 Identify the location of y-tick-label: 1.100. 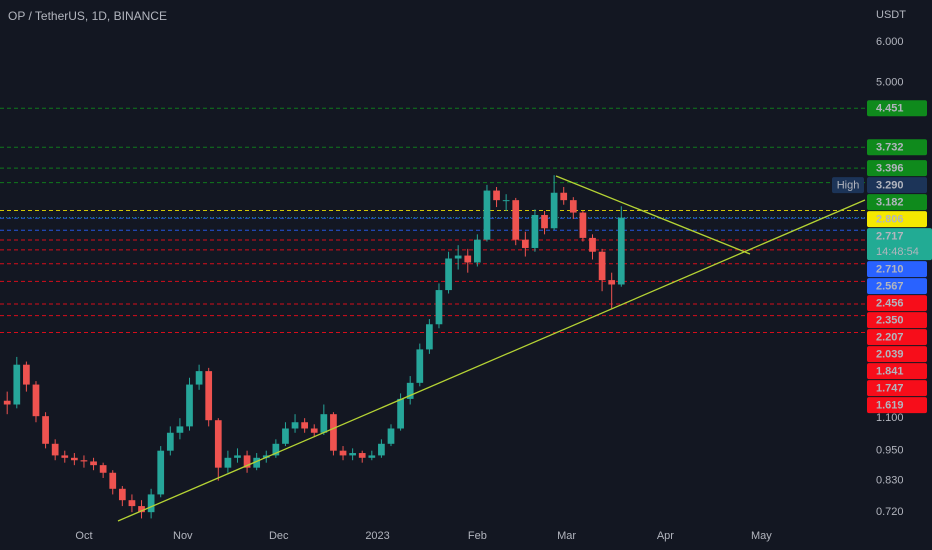
(890, 418).